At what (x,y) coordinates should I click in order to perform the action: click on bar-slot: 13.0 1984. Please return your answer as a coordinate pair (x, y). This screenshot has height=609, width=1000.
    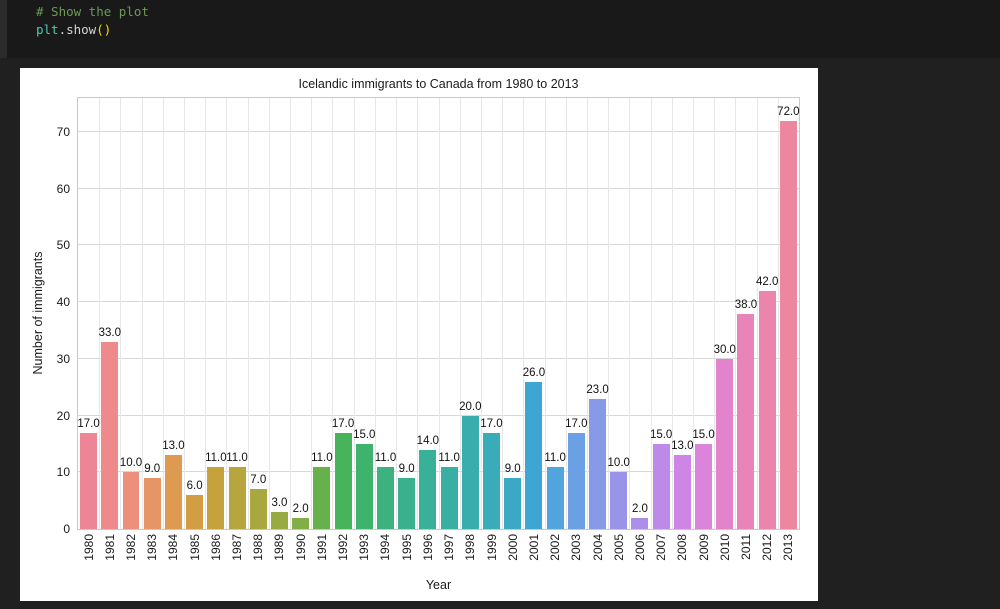
    Looking at the image, I should click on (173, 329).